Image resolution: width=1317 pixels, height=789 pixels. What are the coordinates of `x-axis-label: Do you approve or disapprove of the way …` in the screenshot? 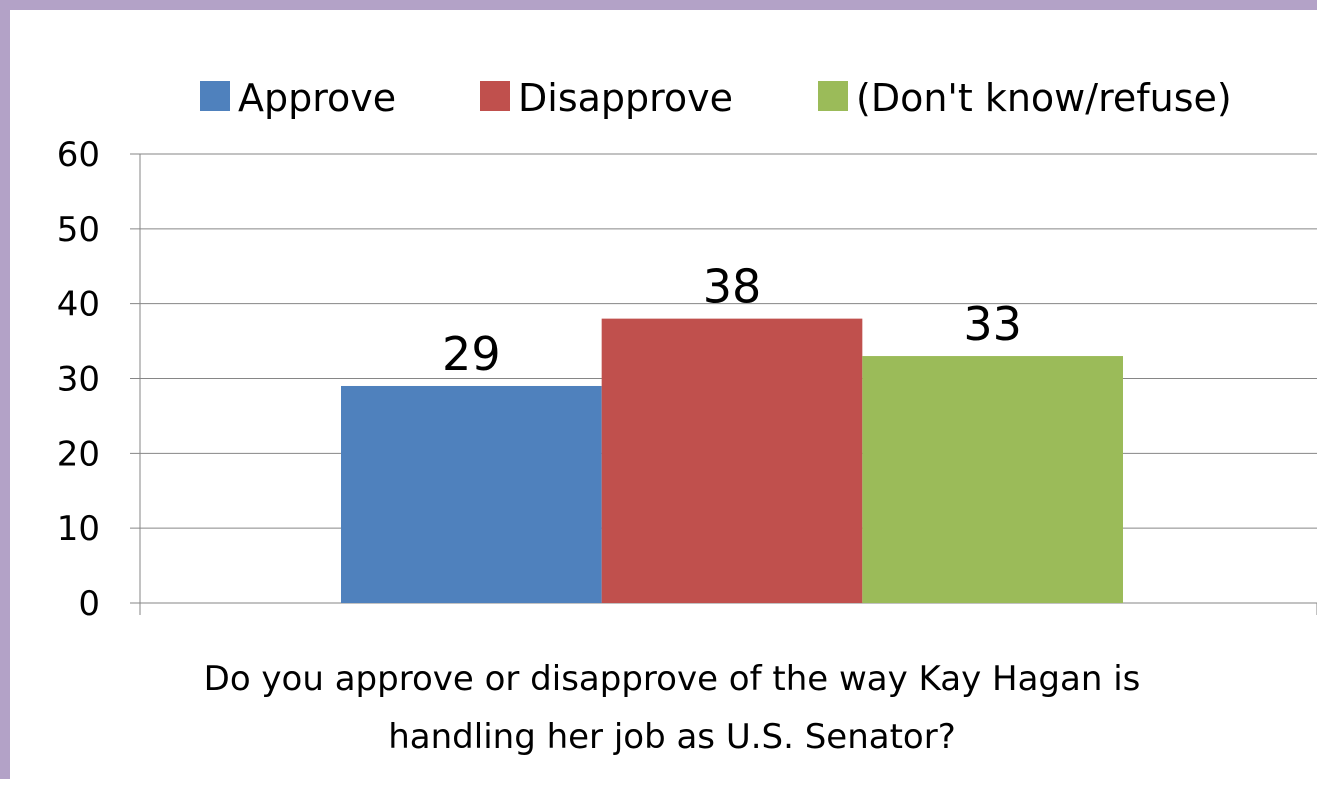 It's located at (672, 708).